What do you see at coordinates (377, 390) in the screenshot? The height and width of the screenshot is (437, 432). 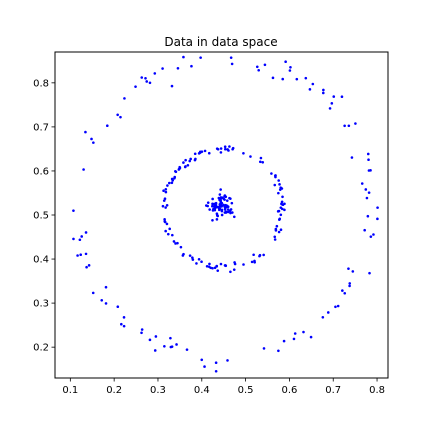 I see `x-tick-label: 0.8` at bounding box center [377, 390].